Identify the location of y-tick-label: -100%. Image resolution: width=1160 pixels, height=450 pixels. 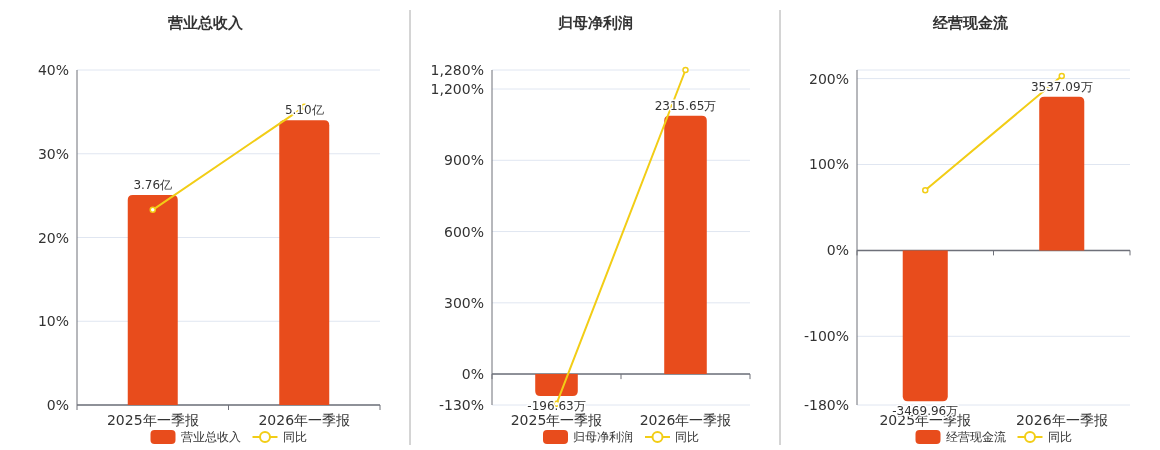
(826, 336).